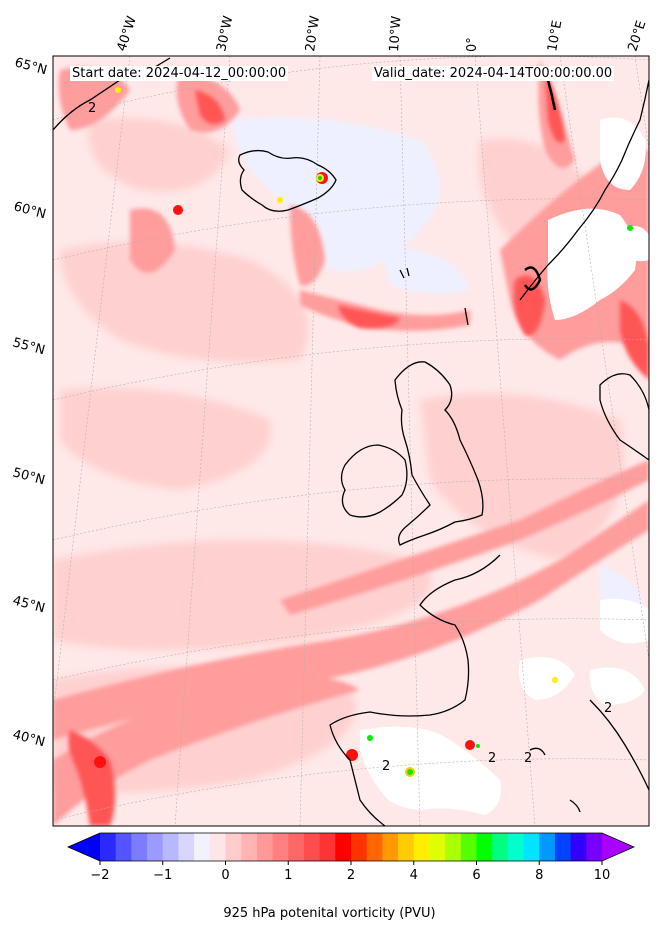  What do you see at coordinates (287, 180) in the screenshot?
I see `iceland-coast` at bounding box center [287, 180].